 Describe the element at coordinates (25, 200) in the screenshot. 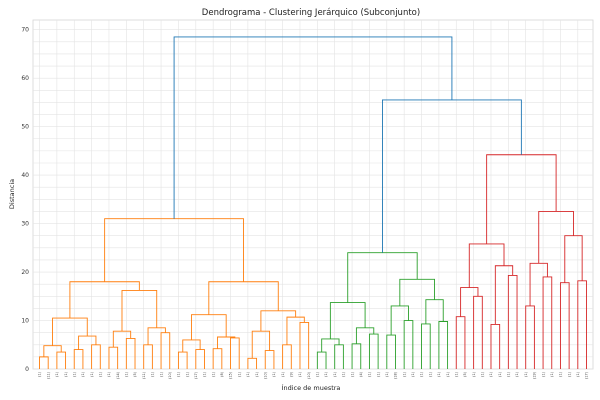

I see `y-axis-ticks: 0 10 20 30 40 50 60 70` at that location.